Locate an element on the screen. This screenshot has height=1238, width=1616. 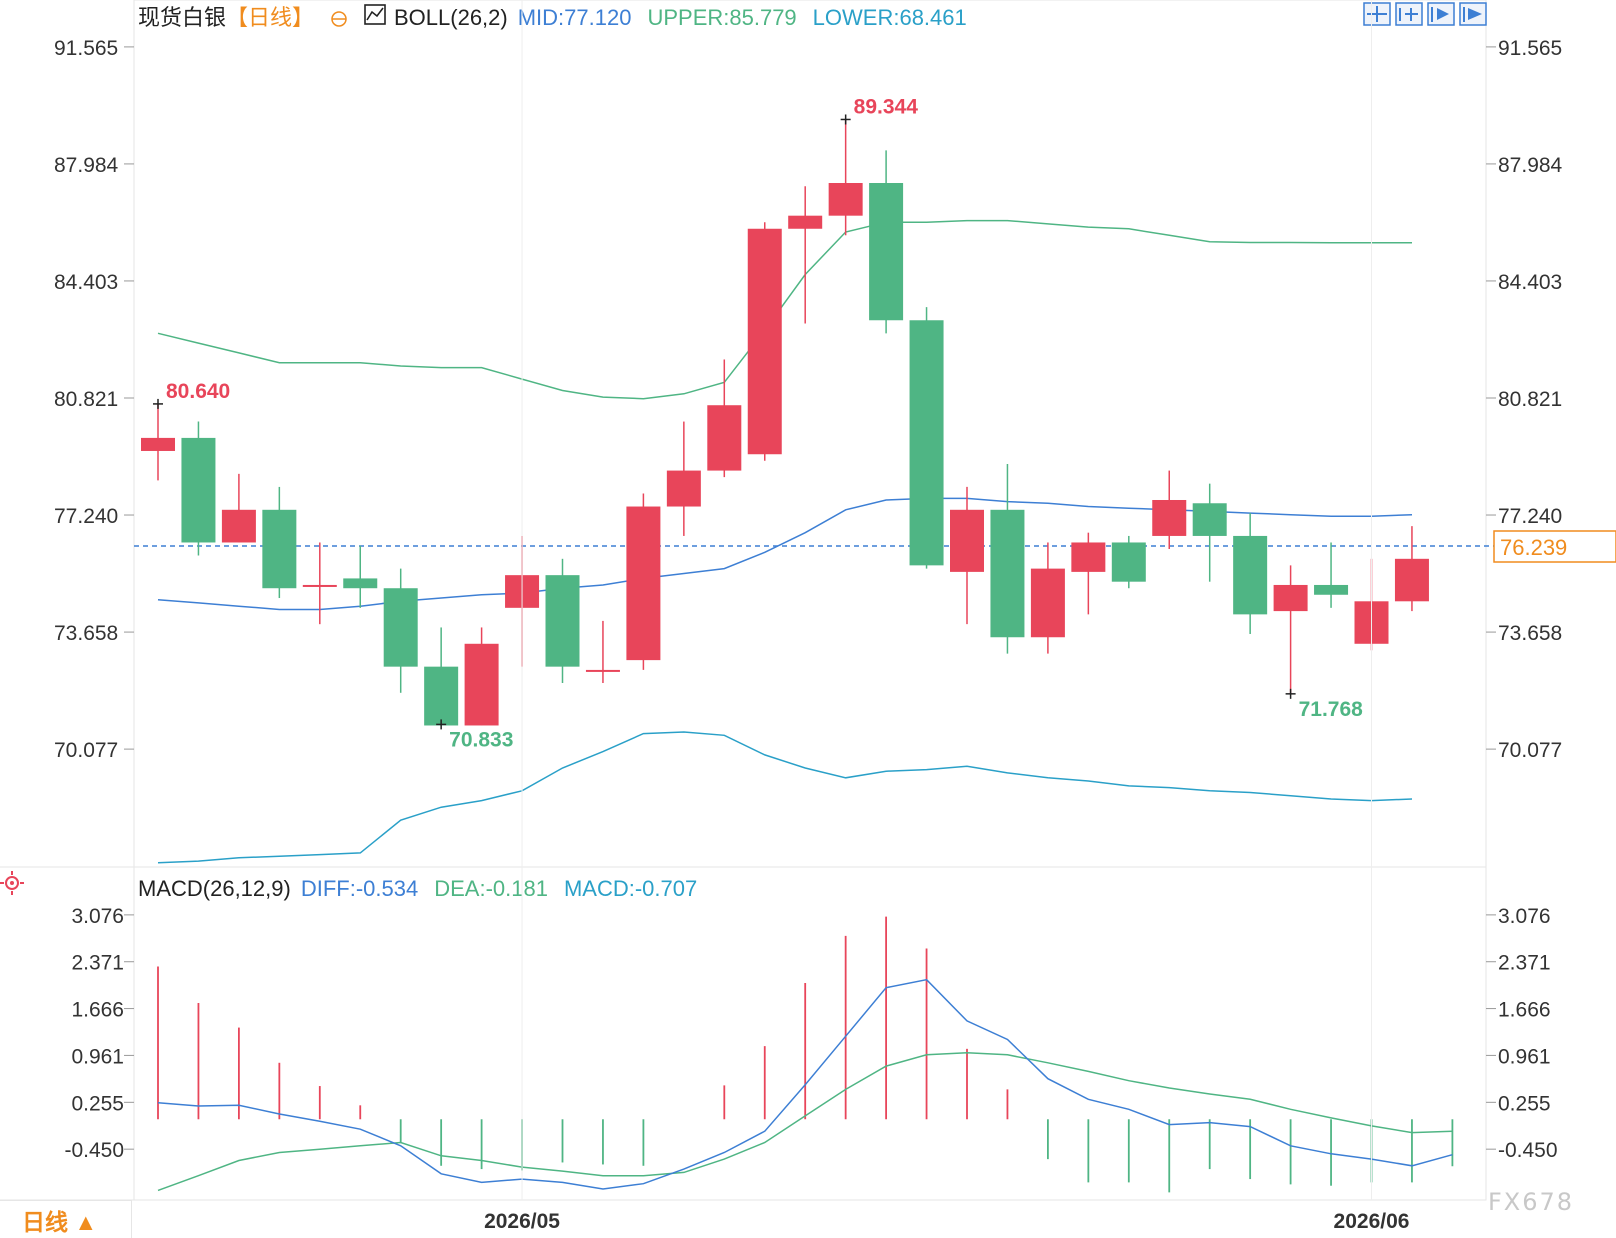
step-back-icon is located at coordinates (1441, 14).